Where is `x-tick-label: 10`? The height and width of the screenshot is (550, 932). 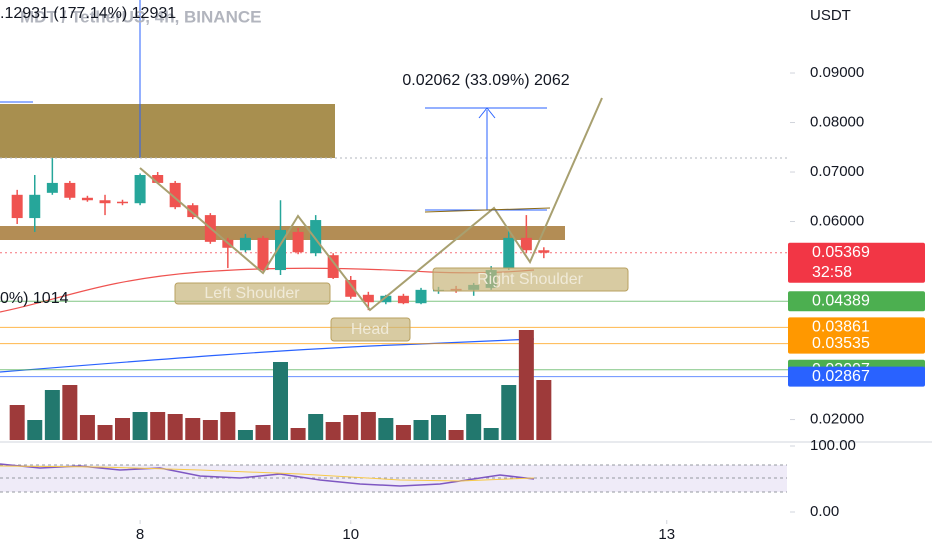 x-tick-label: 10 is located at coordinates (350, 534).